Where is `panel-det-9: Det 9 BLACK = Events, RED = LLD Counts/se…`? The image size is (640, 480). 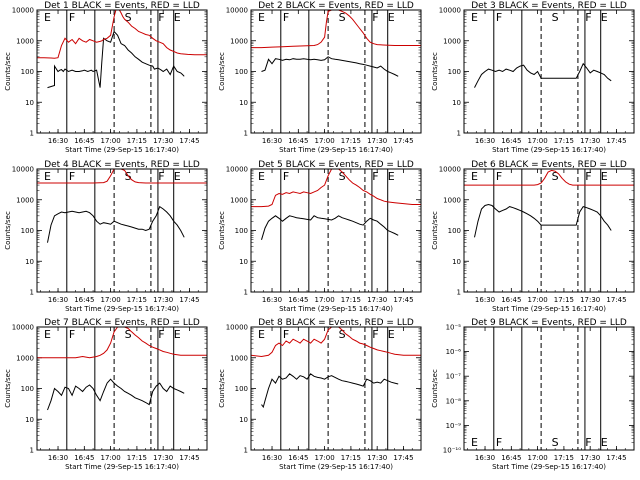
panel-det-9: Det 9 BLACK = Events, RED = LLD Counts/se… is located at coordinates (533, 394).